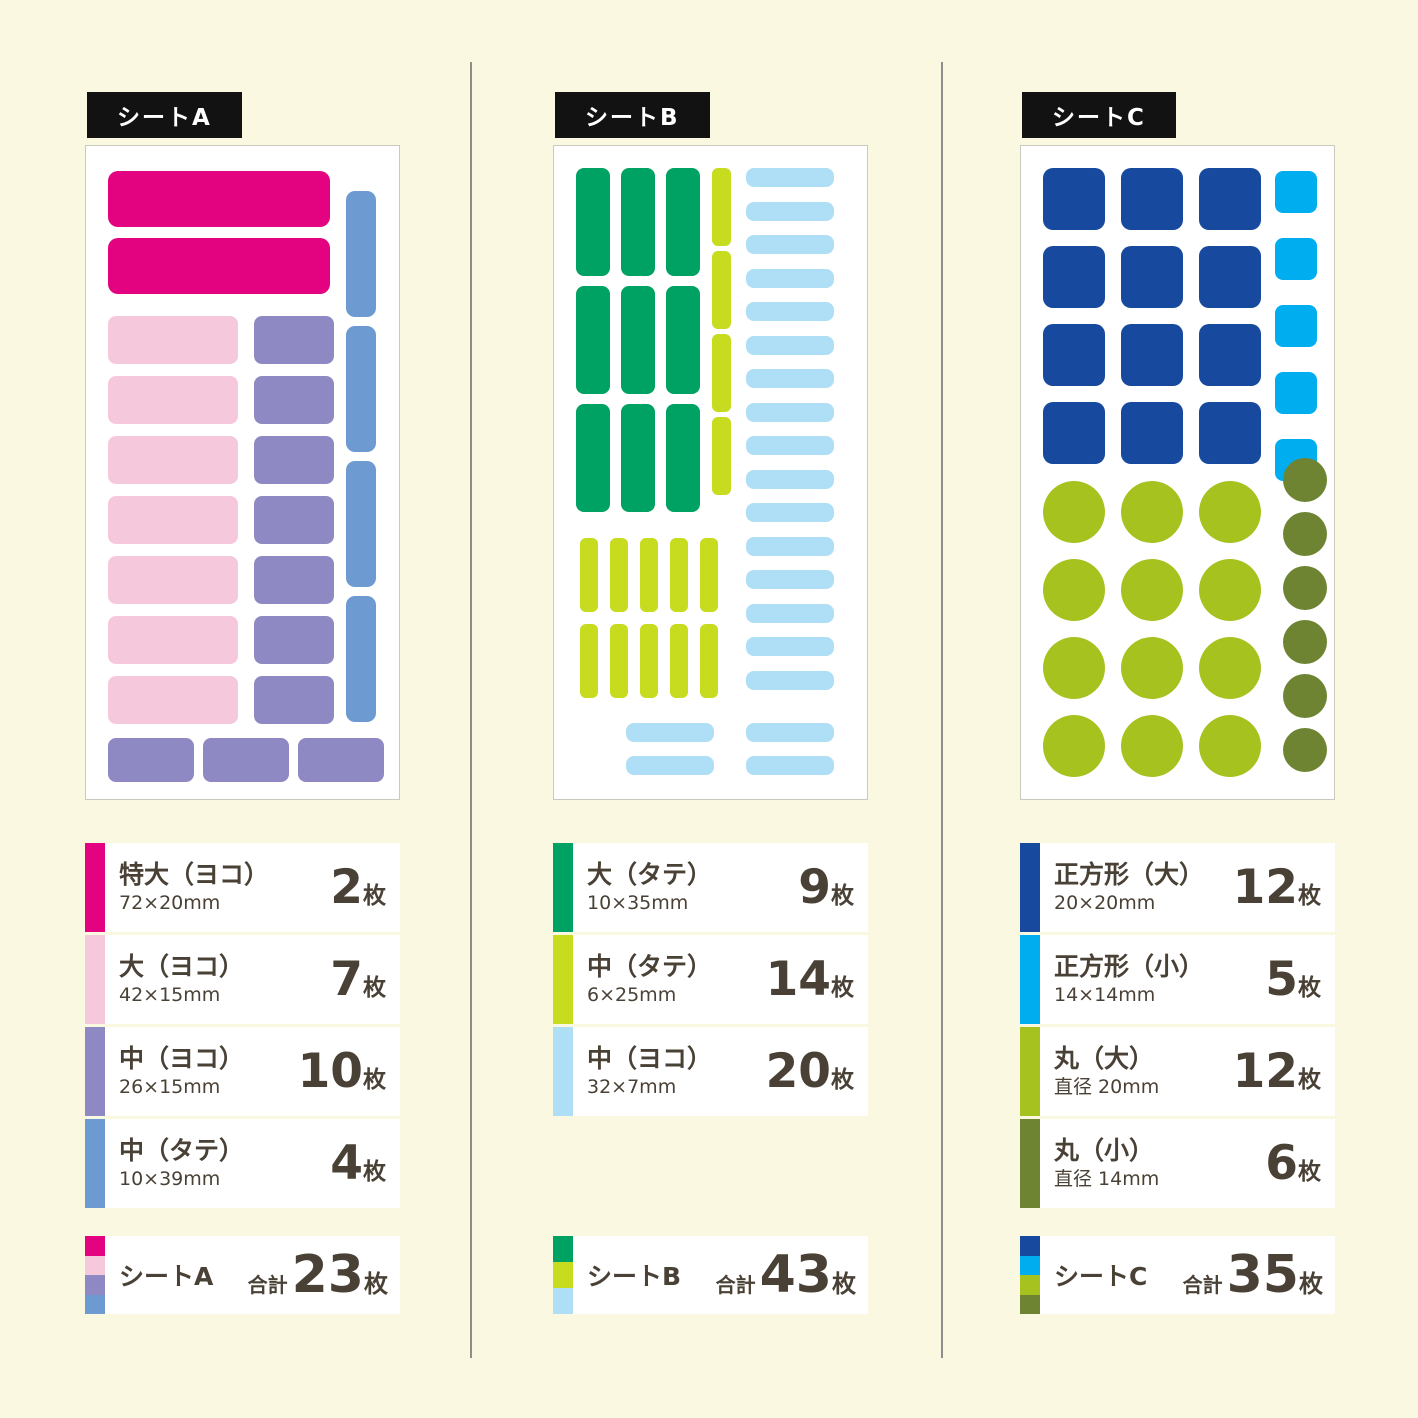 This screenshot has width=1418, height=1418. I want to click on total-label: シートC, so click(1101, 1276).